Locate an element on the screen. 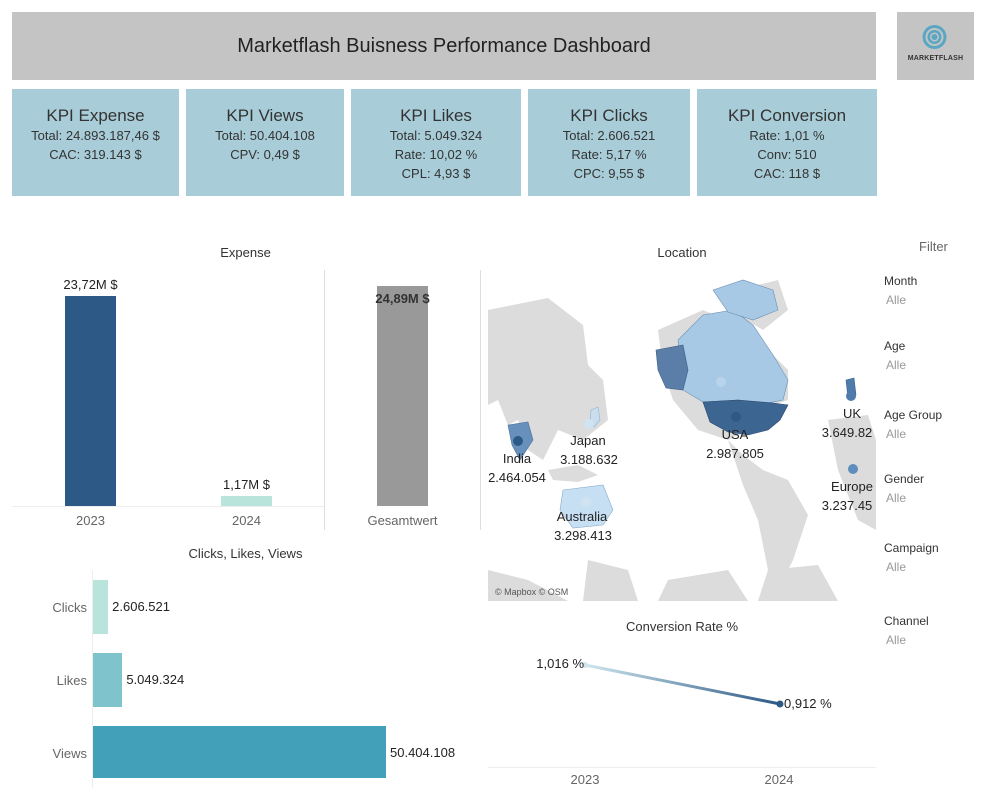 Image resolution: width=999 pixels, height=799 pixels. kpi-title: KPI Clicks is located at coordinates (609, 115).